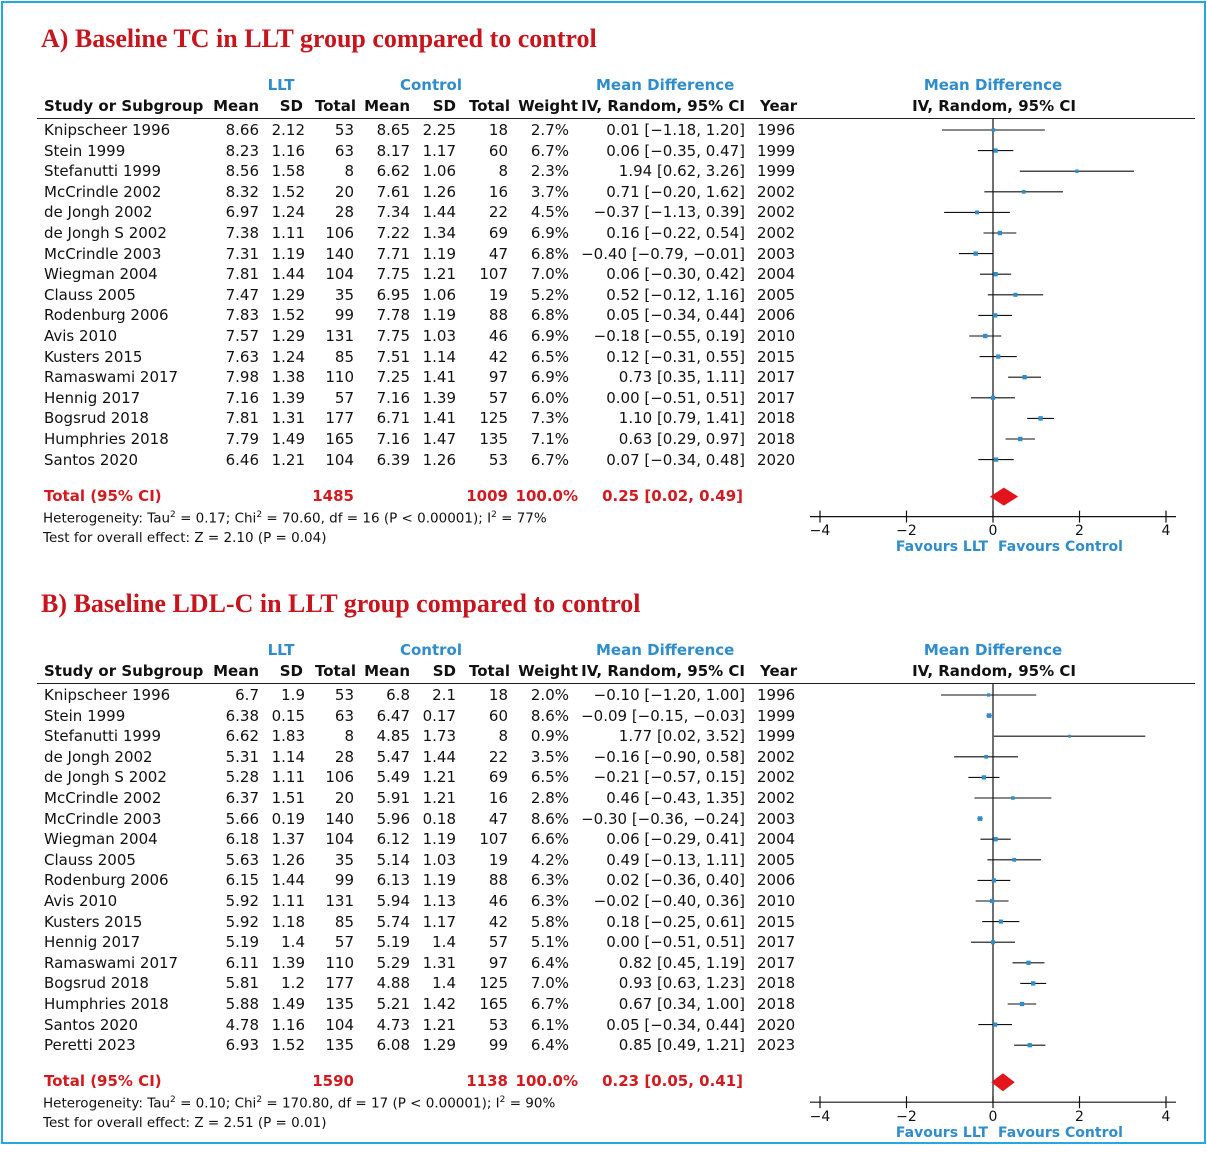 This screenshot has height=1155, width=1207. Describe the element at coordinates (1060, 1133) in the screenshot. I see `favours-right-label: Favours Control` at that location.